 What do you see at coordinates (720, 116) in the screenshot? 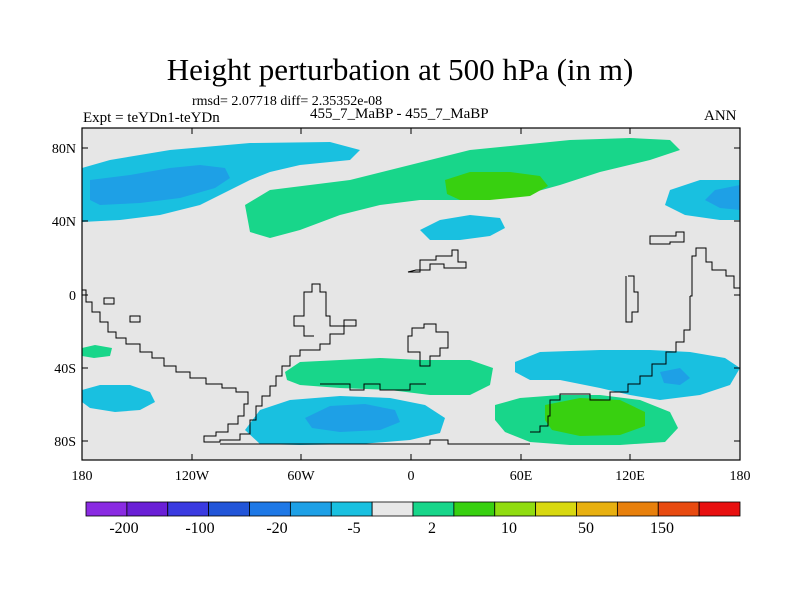
I see `season-label: ANN` at bounding box center [720, 116].